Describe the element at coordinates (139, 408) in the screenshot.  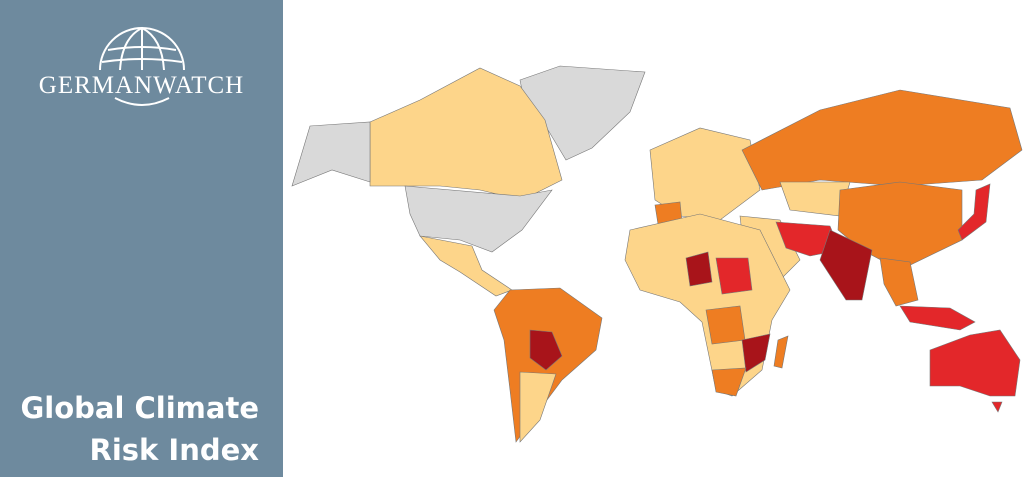
I see `title-line: Global Climate` at that location.